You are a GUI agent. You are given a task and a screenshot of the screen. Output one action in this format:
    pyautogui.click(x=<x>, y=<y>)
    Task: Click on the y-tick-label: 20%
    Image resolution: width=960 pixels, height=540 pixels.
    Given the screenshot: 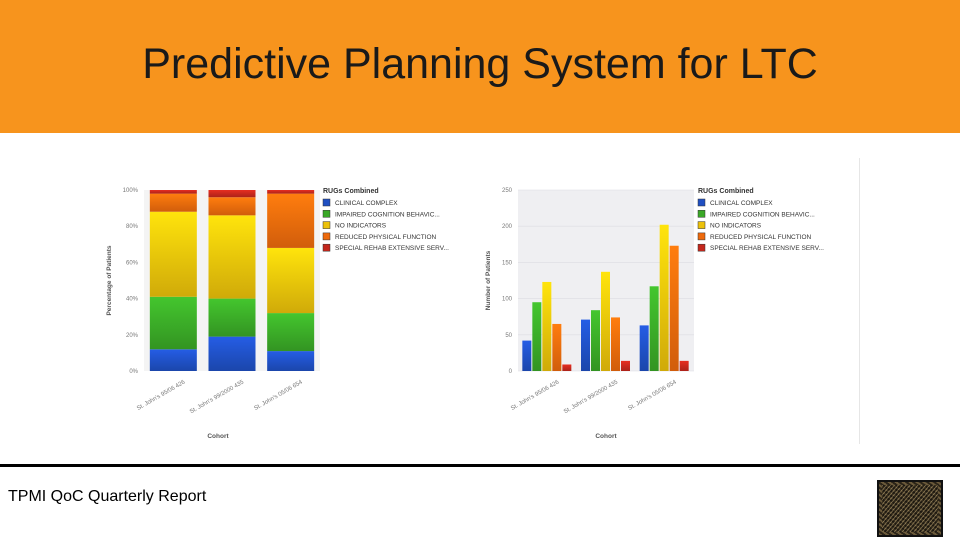 What is the action you would take?
    pyautogui.click(x=132, y=336)
    